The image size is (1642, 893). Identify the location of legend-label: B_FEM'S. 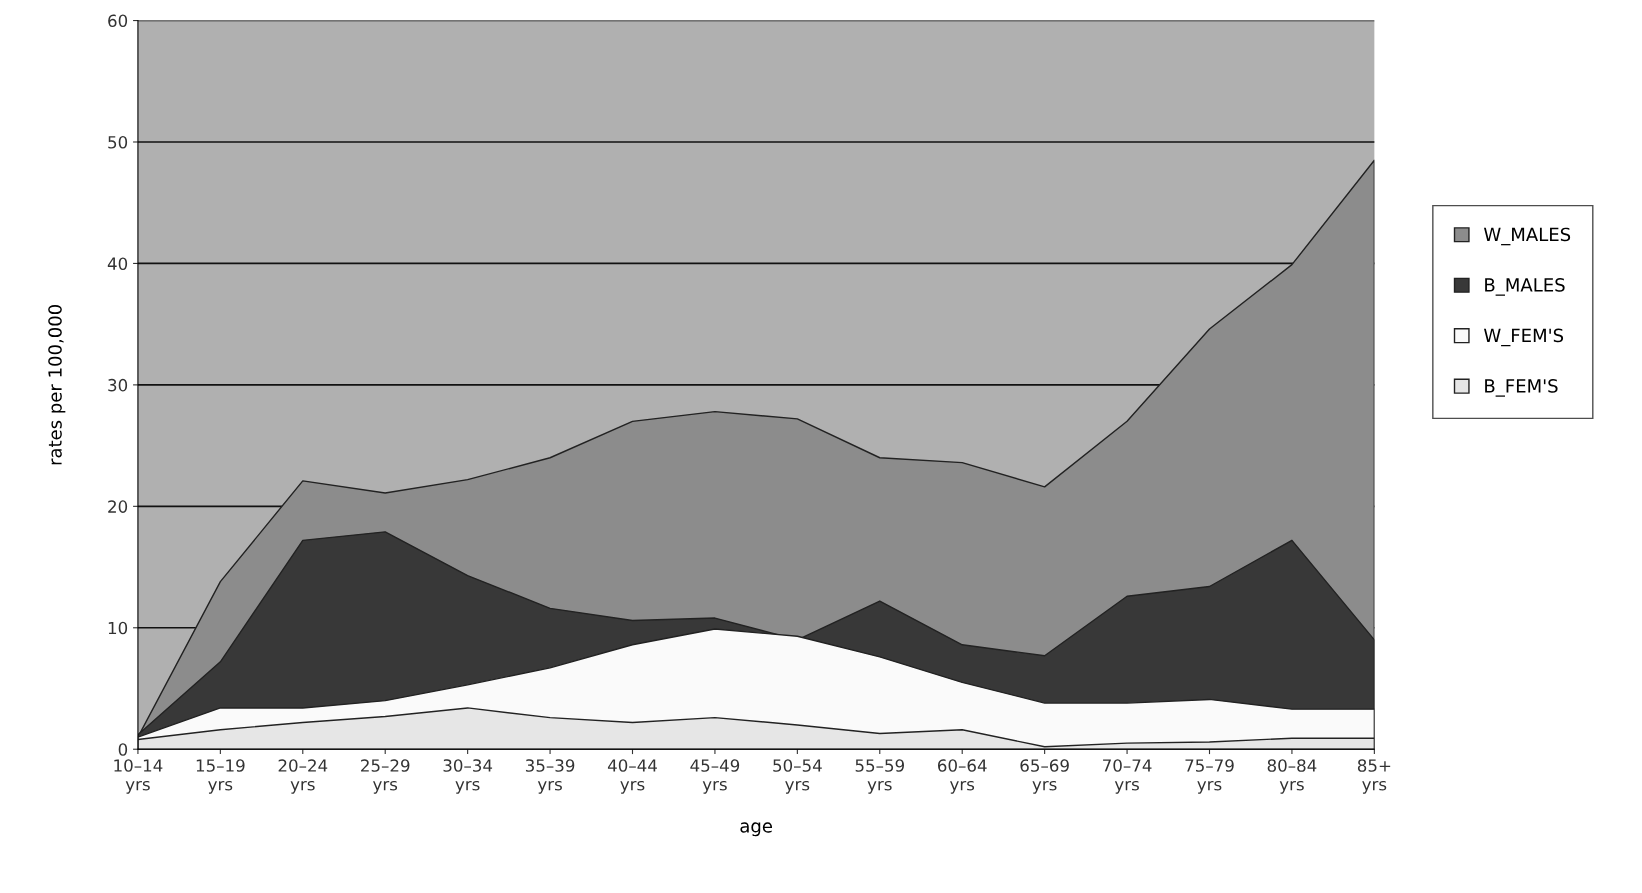
(1521, 388).